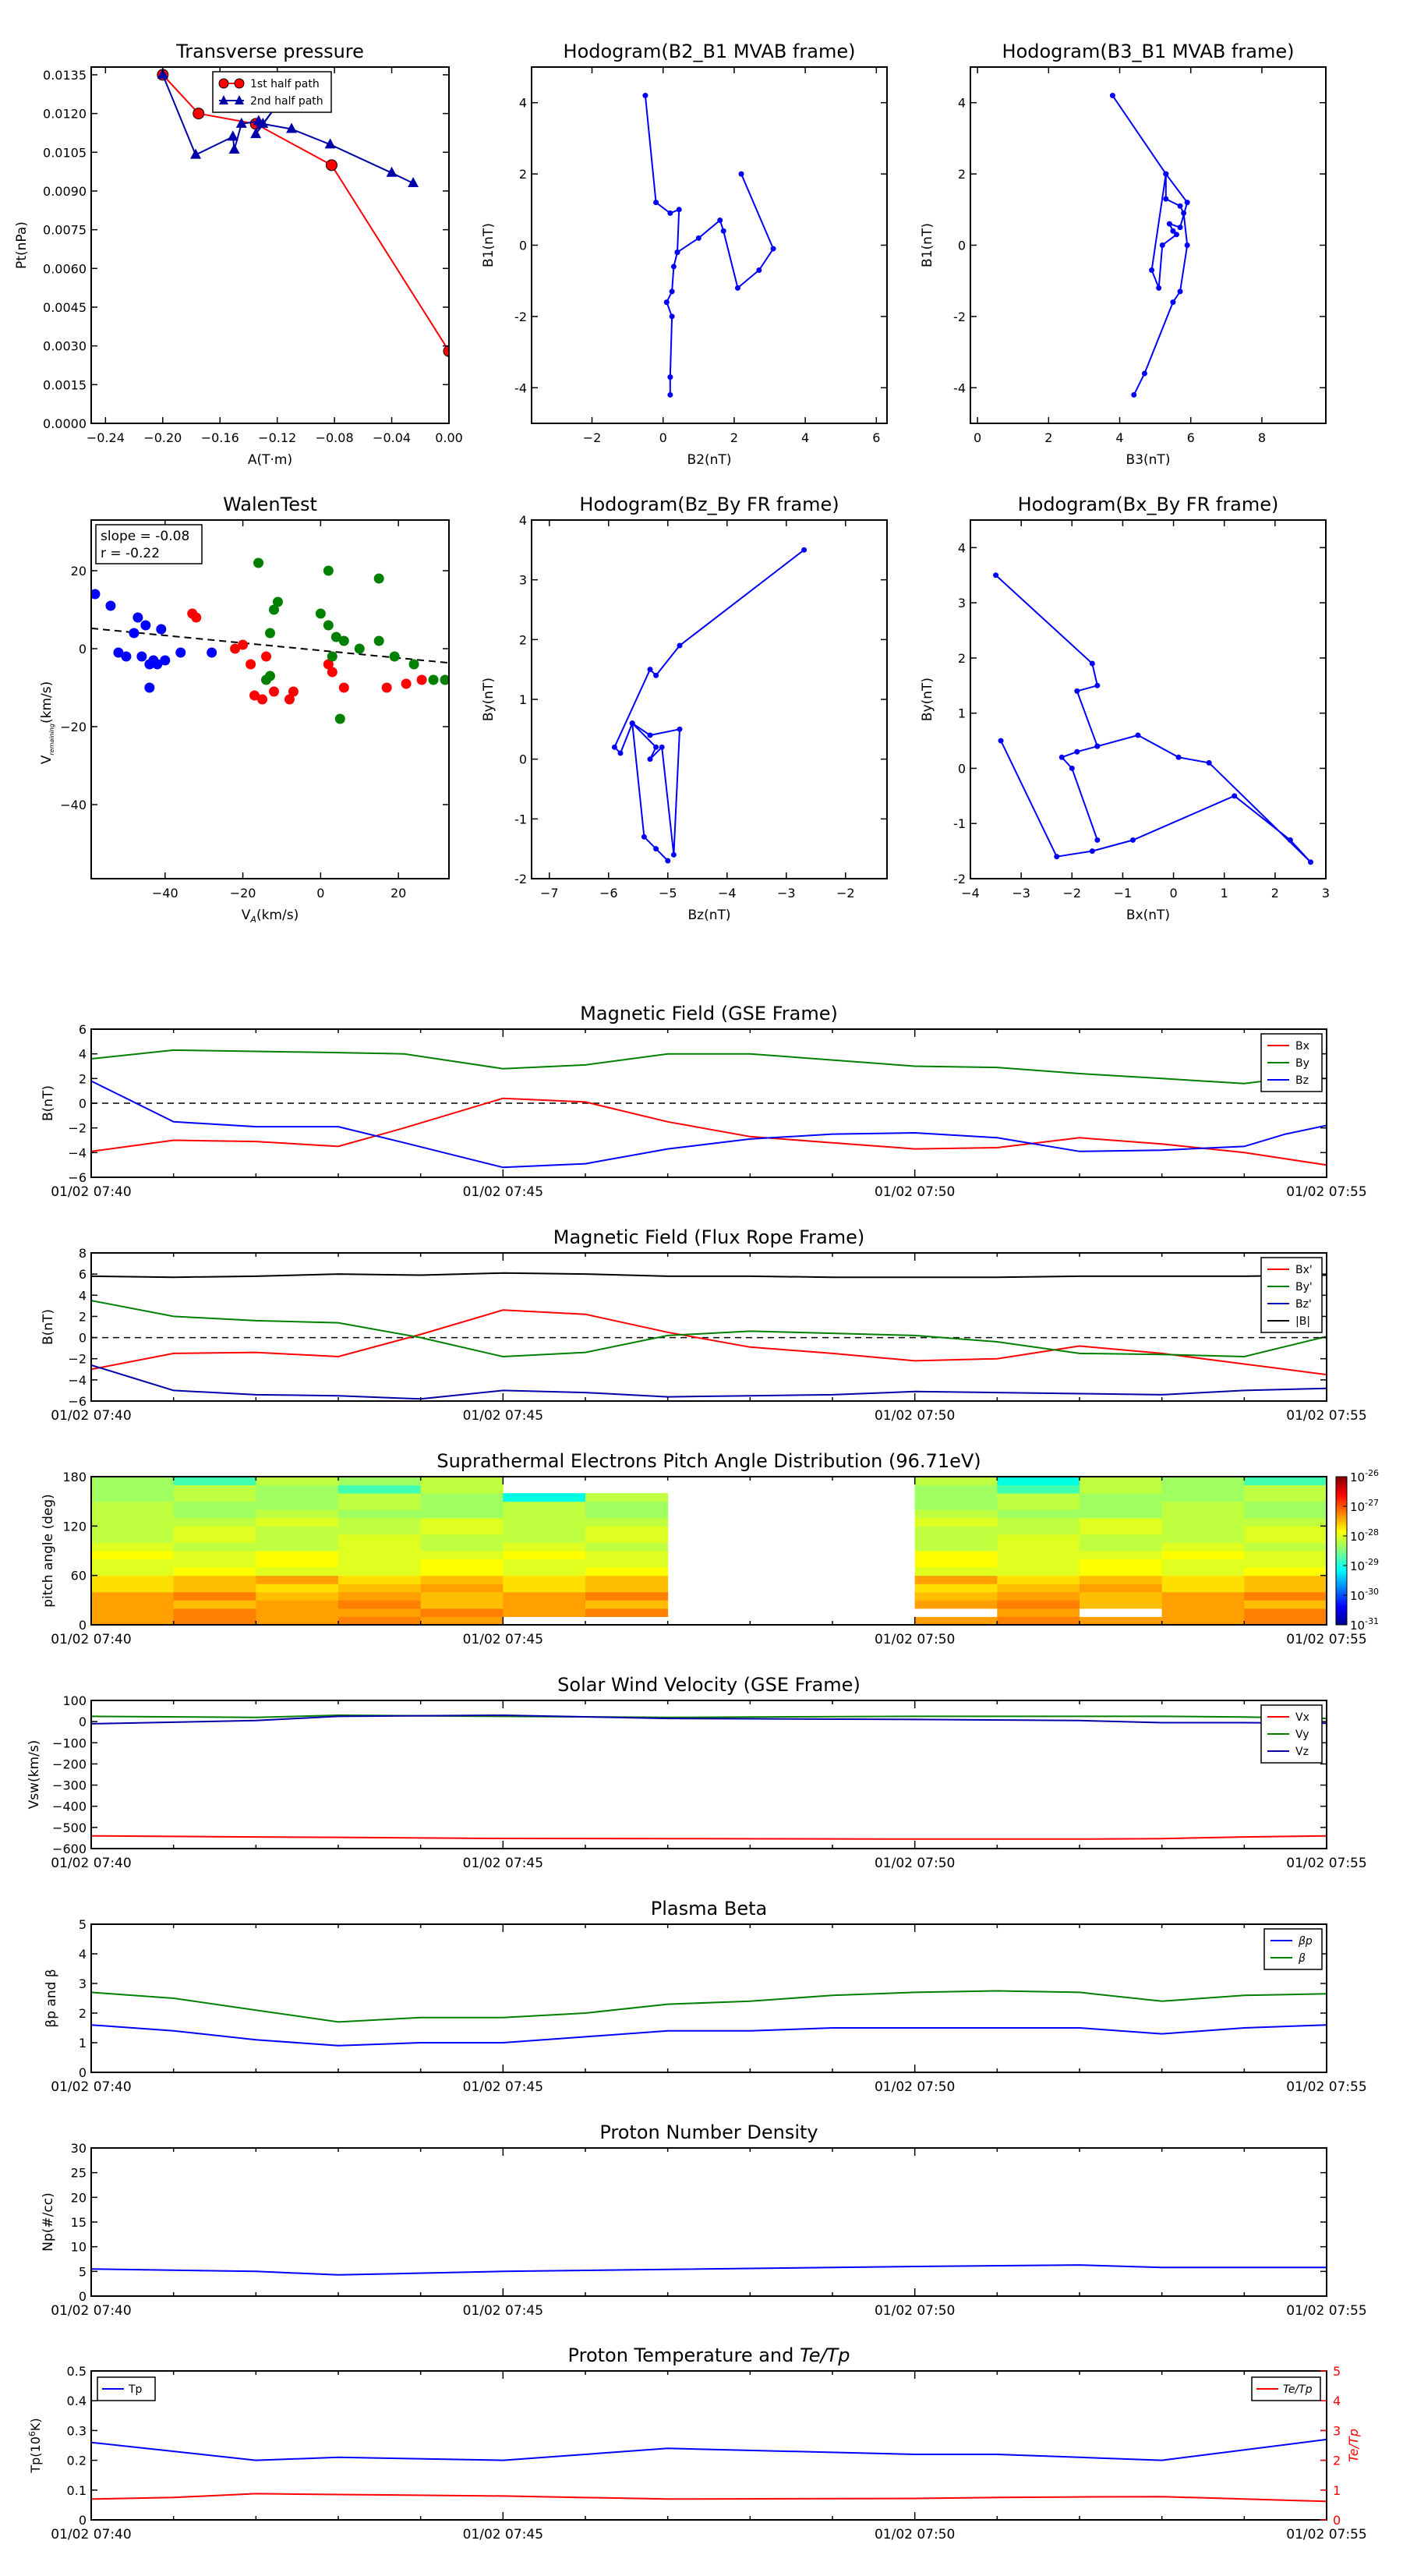  What do you see at coordinates (1326, 1863) in the screenshot?
I see `vsw-time-label: 01/02 07:55` at bounding box center [1326, 1863].